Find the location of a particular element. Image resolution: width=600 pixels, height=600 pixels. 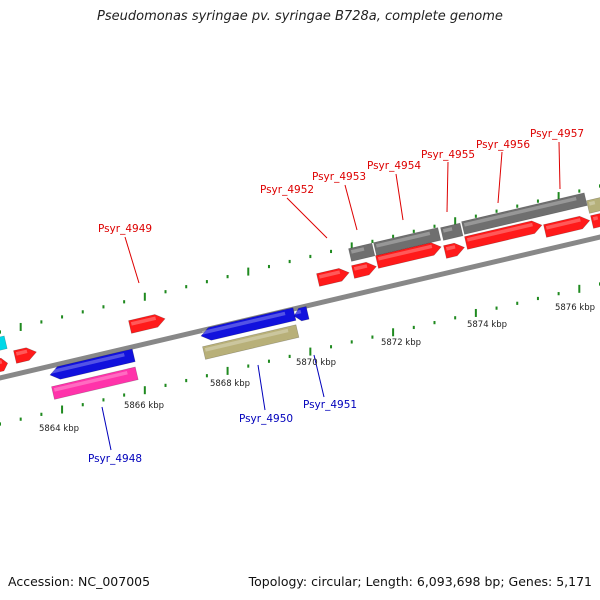

gene-label: Psyr_4949 is located at coordinates (125, 229).